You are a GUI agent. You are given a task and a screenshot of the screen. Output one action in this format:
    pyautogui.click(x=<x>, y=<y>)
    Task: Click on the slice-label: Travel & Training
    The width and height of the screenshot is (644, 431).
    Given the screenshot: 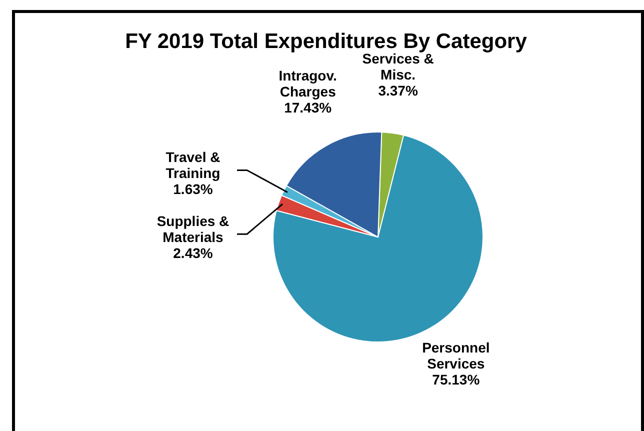 What is the action you would take?
    pyautogui.click(x=193, y=165)
    